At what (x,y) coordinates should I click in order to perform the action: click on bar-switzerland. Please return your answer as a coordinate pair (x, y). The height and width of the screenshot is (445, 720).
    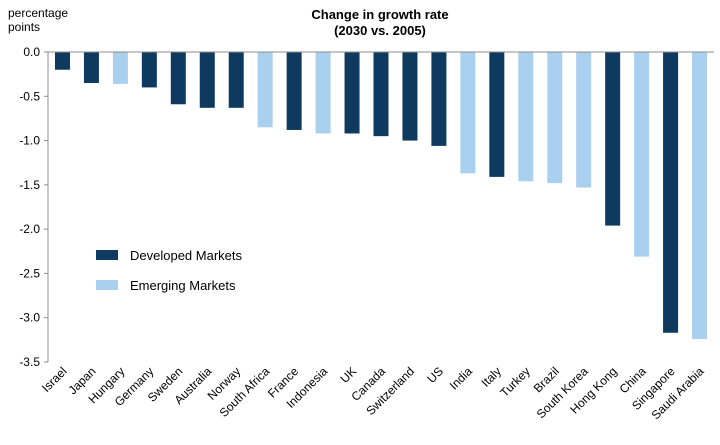
    Looking at the image, I should click on (410, 96).